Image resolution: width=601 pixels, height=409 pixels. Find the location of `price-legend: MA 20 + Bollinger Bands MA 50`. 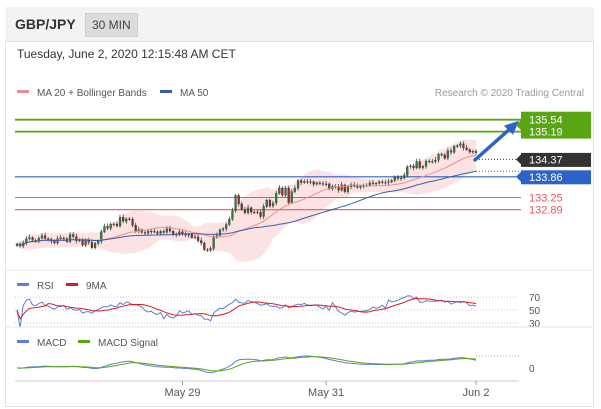

price-legend: MA 20 + Bollinger Bands MA 50 is located at coordinates (113, 93).